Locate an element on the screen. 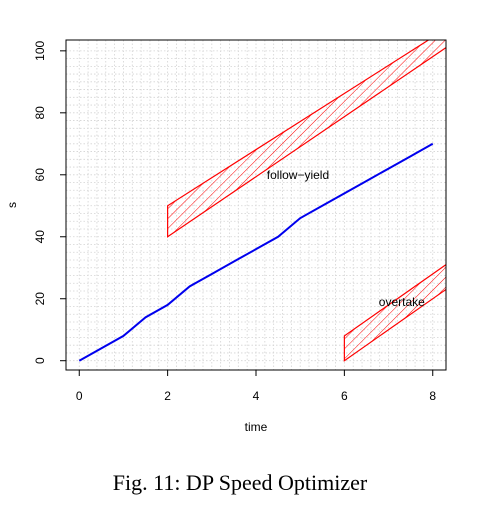 The height and width of the screenshot is (513, 480). x-axis: 0 2 4 6 8 is located at coordinates (256, 386).